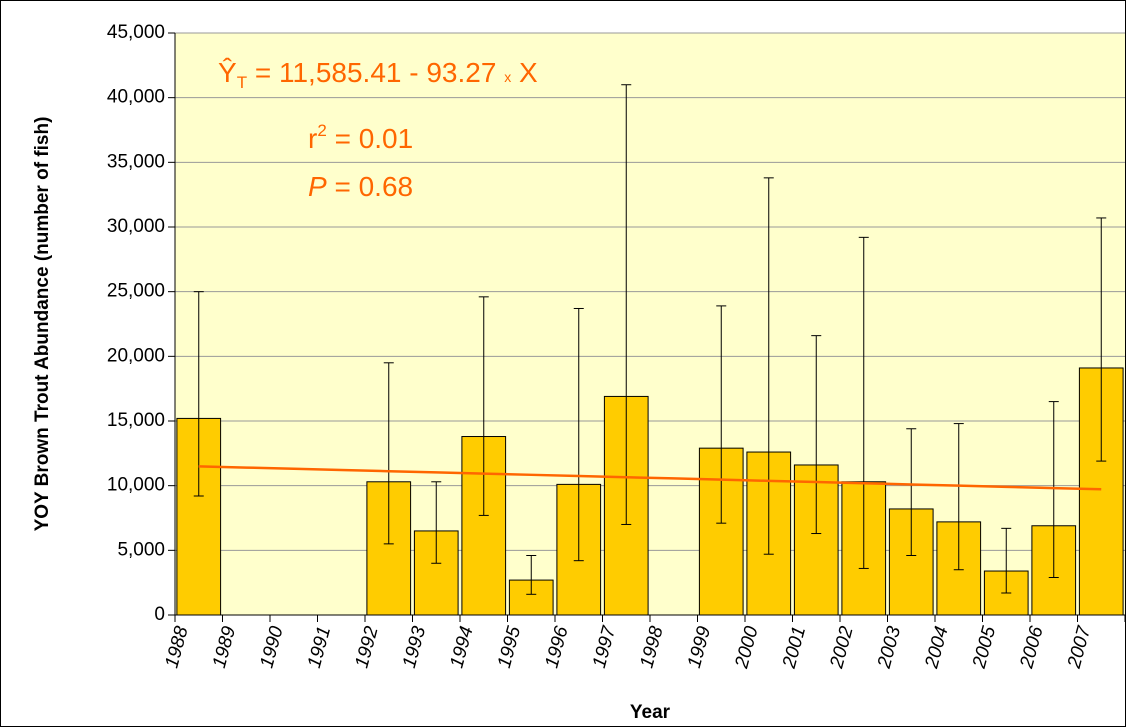  What do you see at coordinates (136, 291) in the screenshot?
I see `y-tick-label: 25,000` at bounding box center [136, 291].